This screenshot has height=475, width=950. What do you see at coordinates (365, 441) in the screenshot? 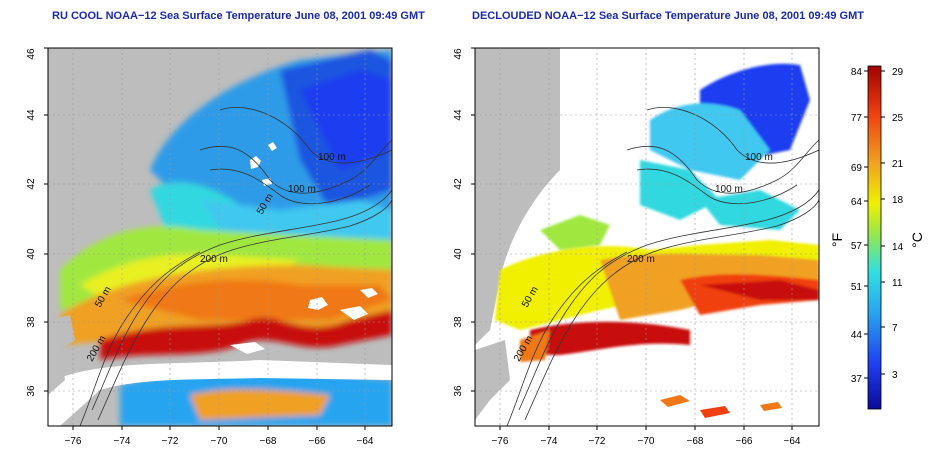
I see `left-lon-tick-label: −64` at bounding box center [365, 441].